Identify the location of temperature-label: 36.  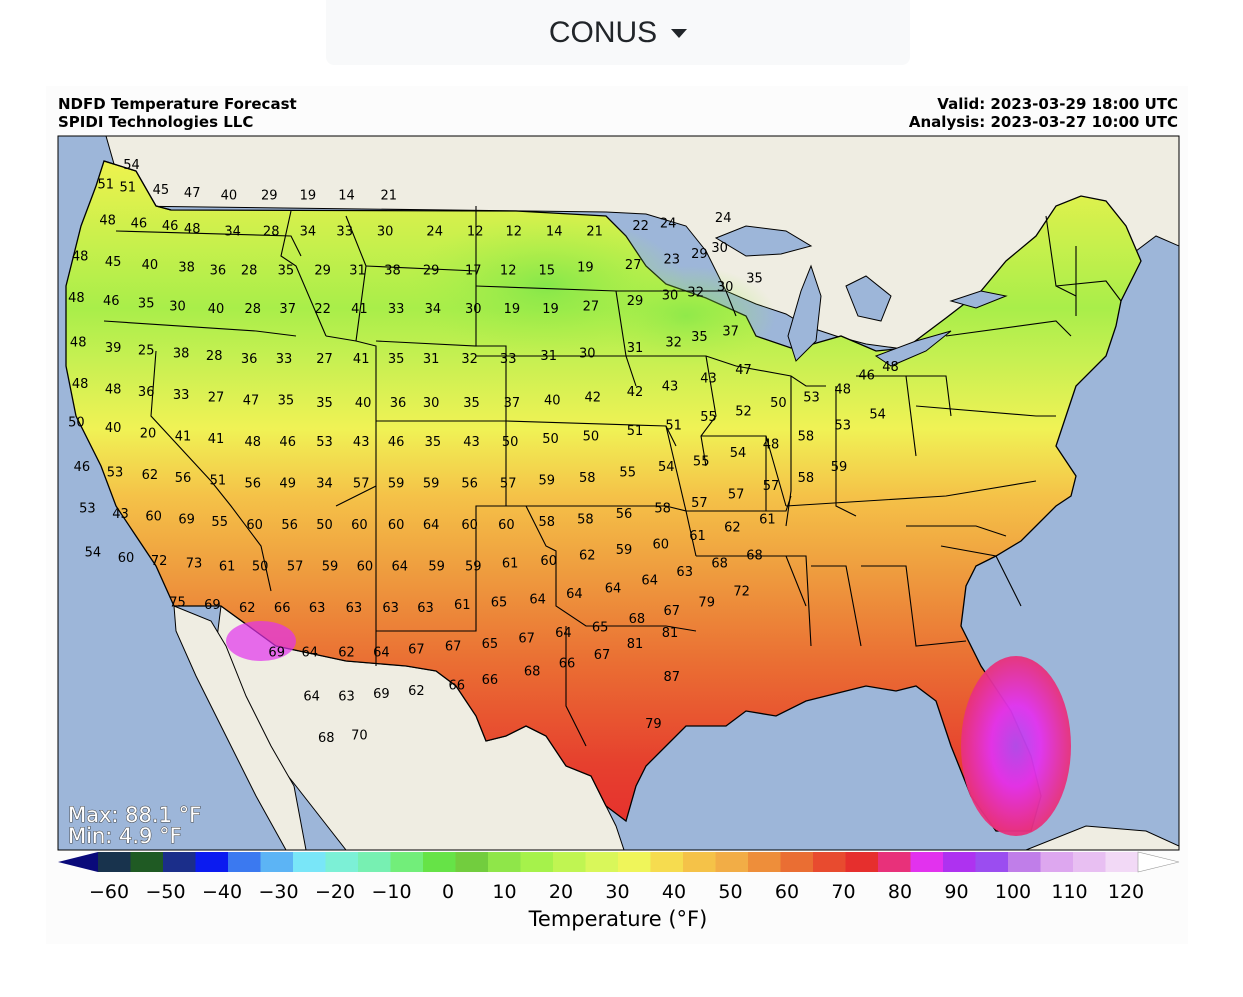
(398, 403).